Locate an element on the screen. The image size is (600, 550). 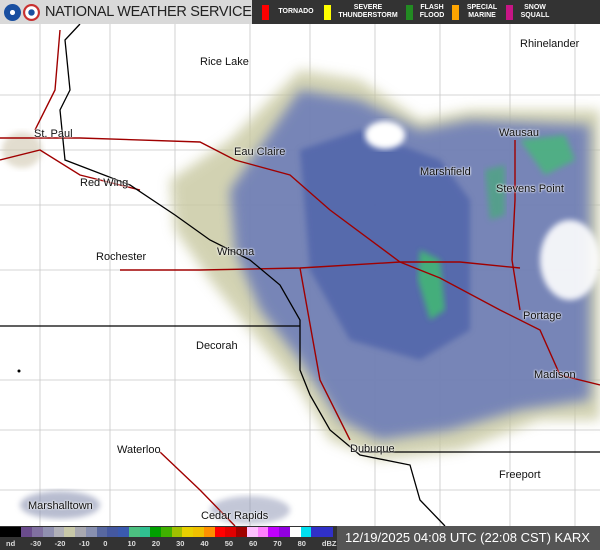
city-label: Waterloo is located at coordinates (139, 450).